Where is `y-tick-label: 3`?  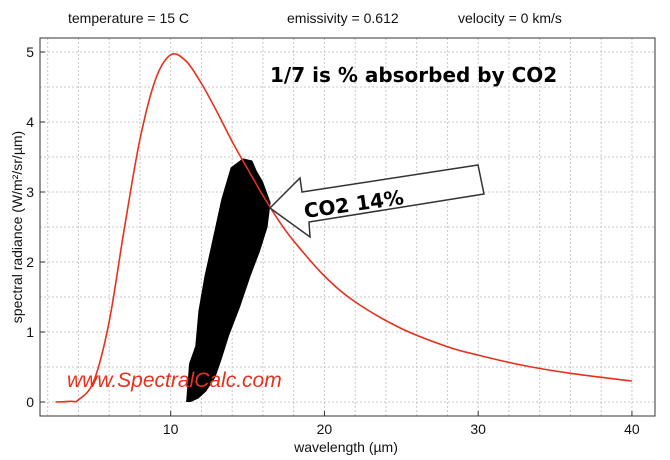
y-tick-label: 3 is located at coordinates (30, 192).